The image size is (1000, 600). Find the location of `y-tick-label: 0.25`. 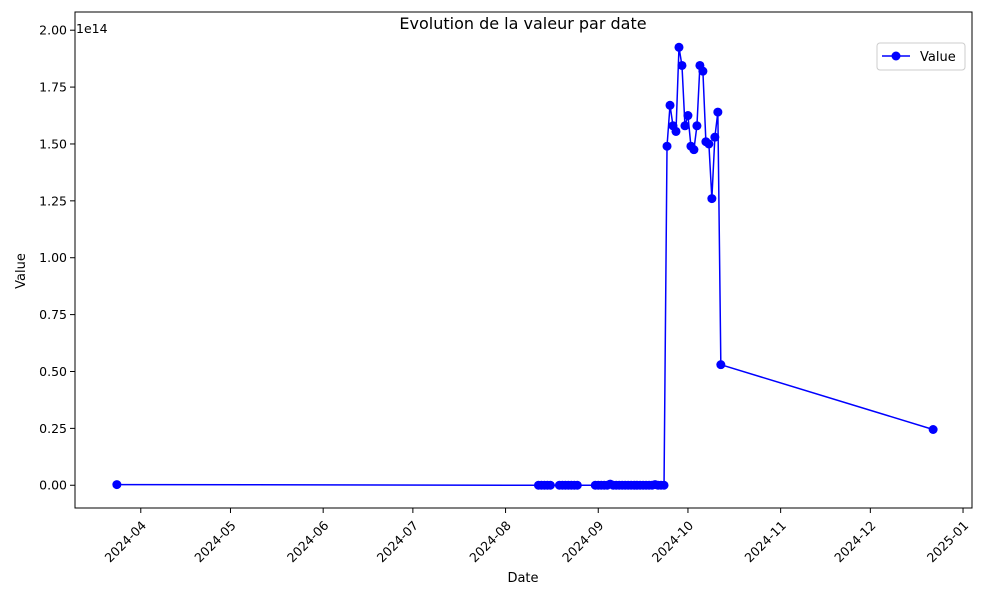

y-tick-label: 0.25 is located at coordinates (53, 428).